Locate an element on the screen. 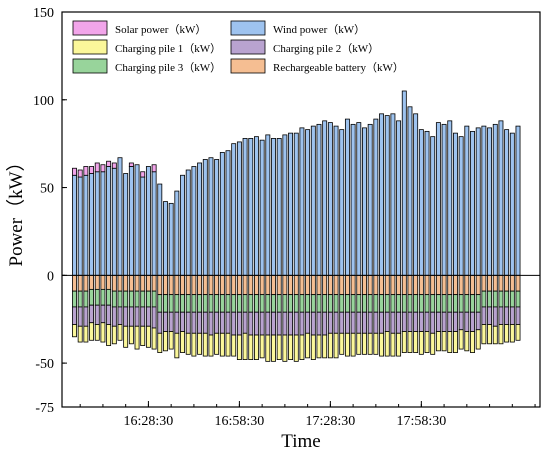 This screenshot has height=455, width=550. y-tick-label: -75 is located at coordinates (44, 408).